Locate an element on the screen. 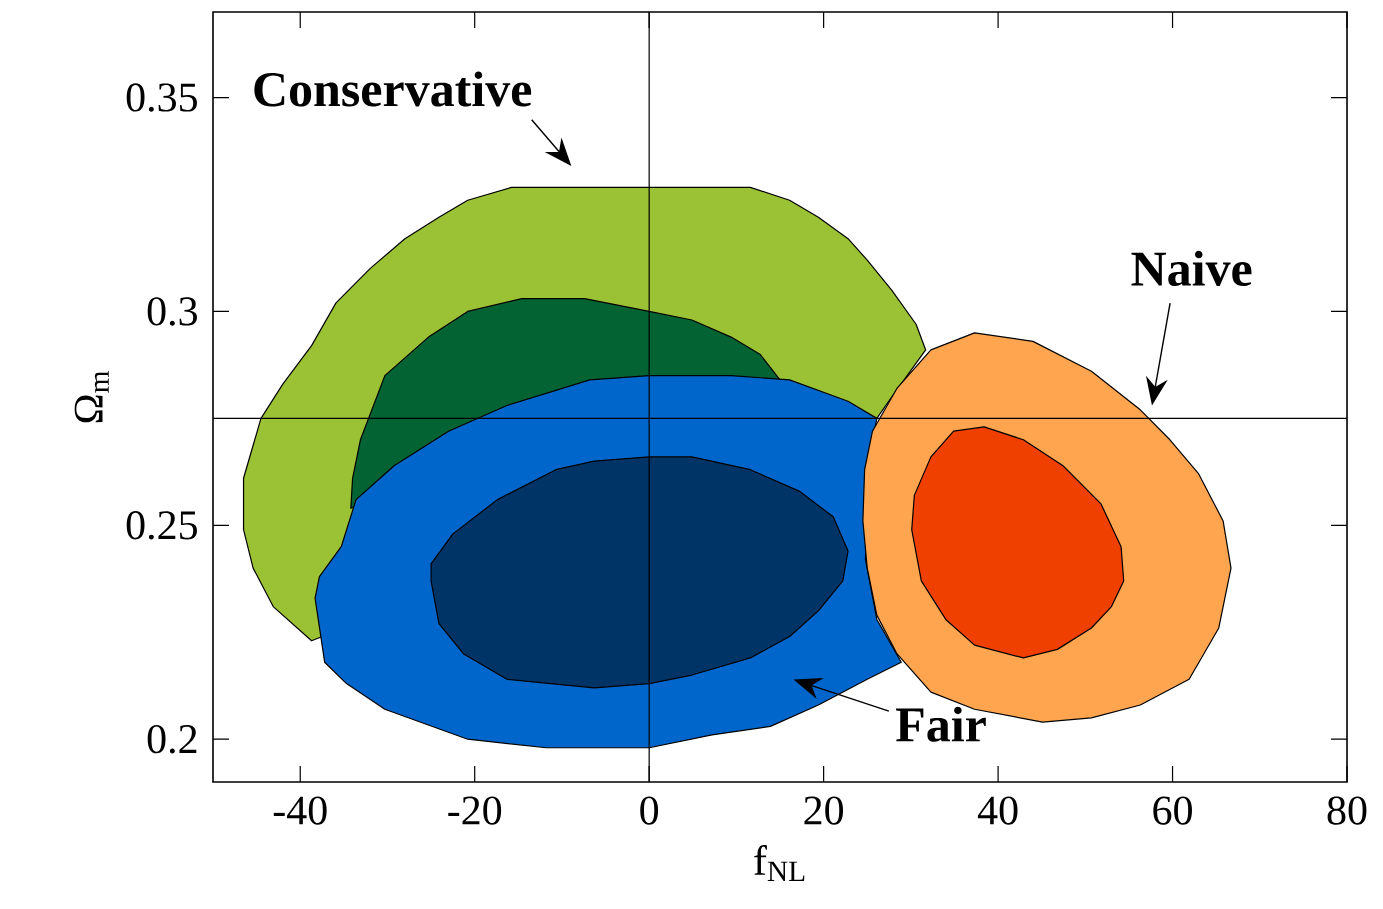 The image size is (1383, 909). y-tick-label: 0.35 is located at coordinates (161, 97).